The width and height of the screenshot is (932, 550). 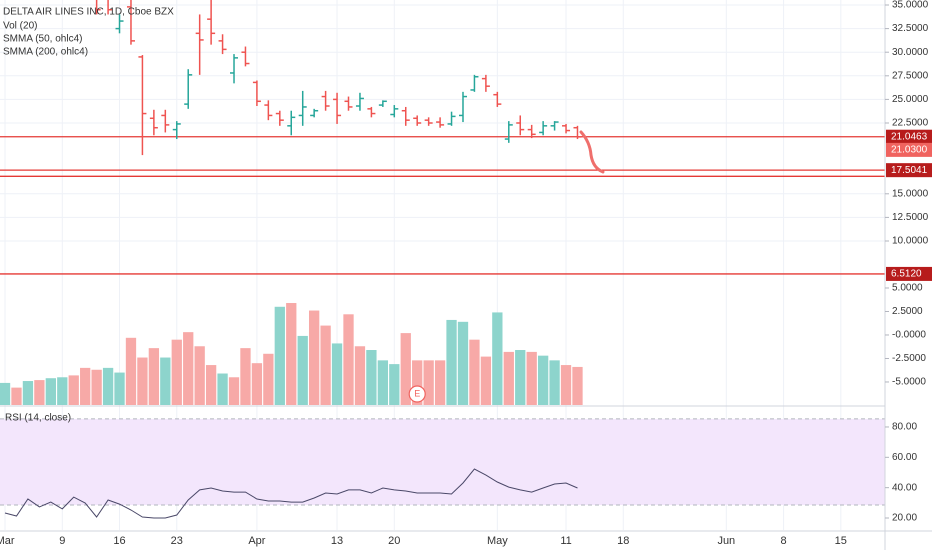 What do you see at coordinates (497, 541) in the screenshot?
I see `x-tick-label: May` at bounding box center [497, 541].